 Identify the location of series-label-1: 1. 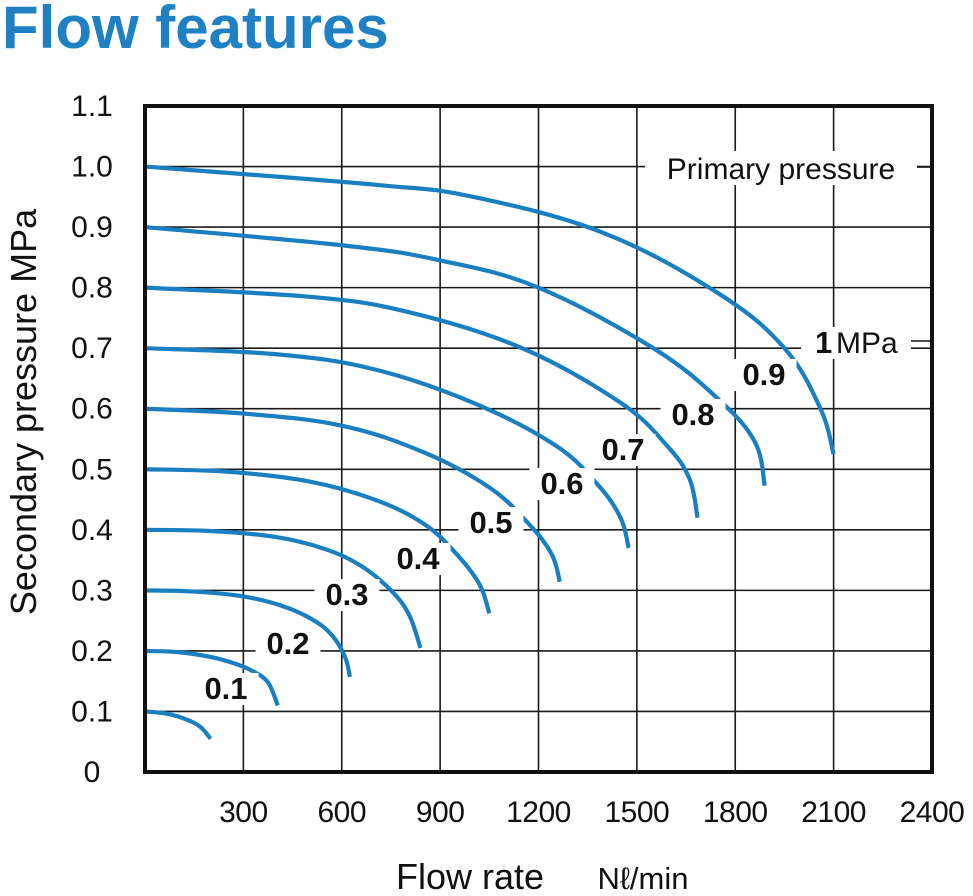
(823, 342).